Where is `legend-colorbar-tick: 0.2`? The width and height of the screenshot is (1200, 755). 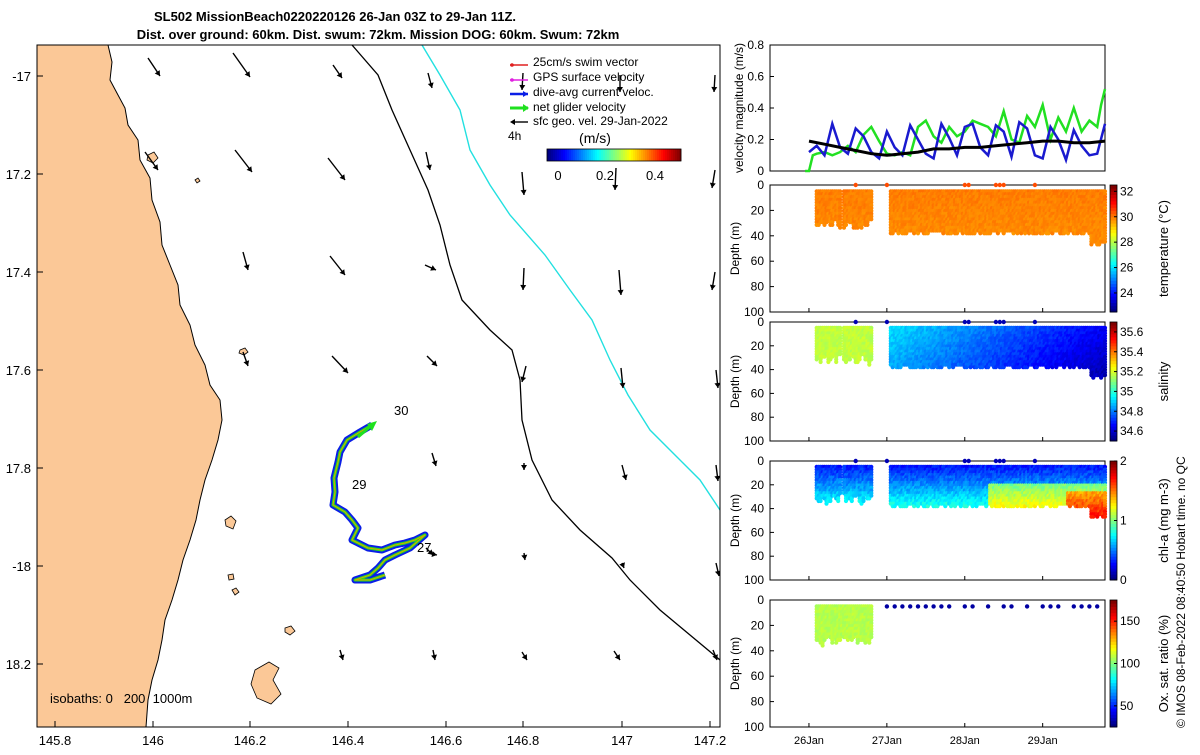
legend-colorbar-tick: 0.2 is located at coordinates (605, 175).